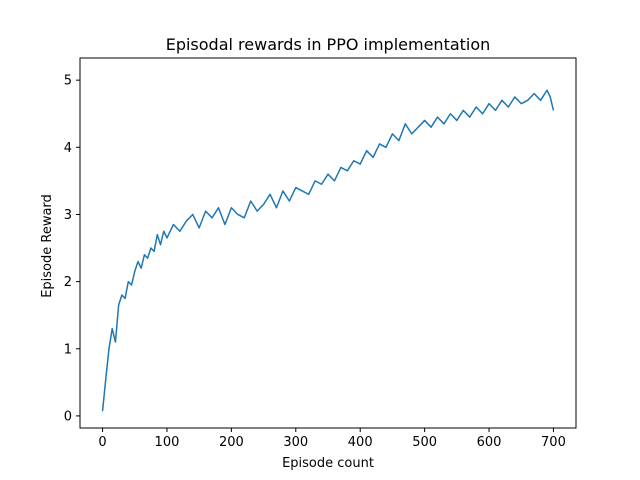 The width and height of the screenshot is (640, 480). I want to click on x-tick-label: 300, so click(295, 442).